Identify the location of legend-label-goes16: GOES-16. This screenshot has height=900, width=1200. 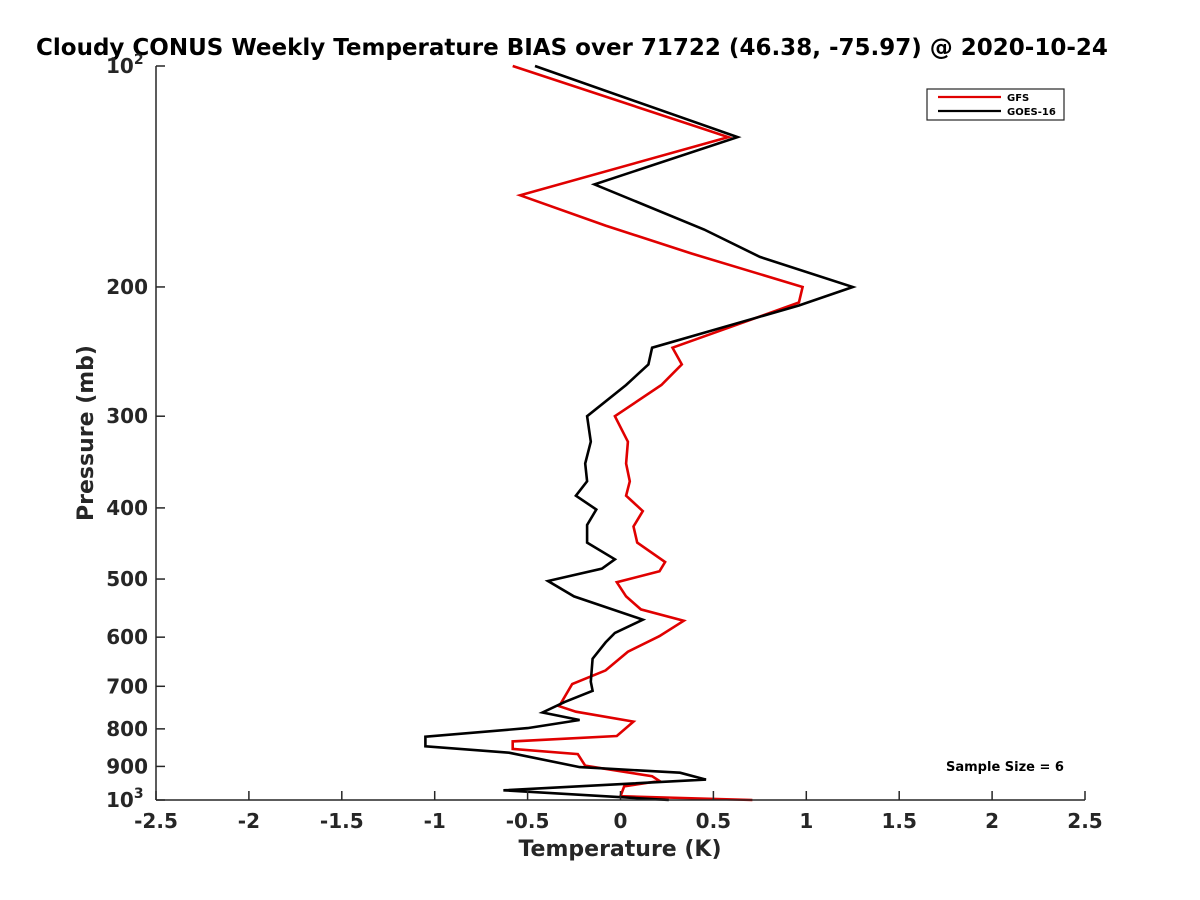
(1031, 112).